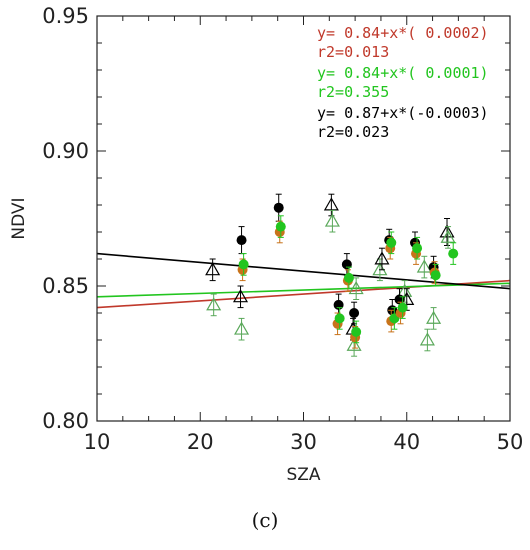 This screenshot has width=530, height=550. I want to click on y-tick-label: 0.90, so click(65, 151).